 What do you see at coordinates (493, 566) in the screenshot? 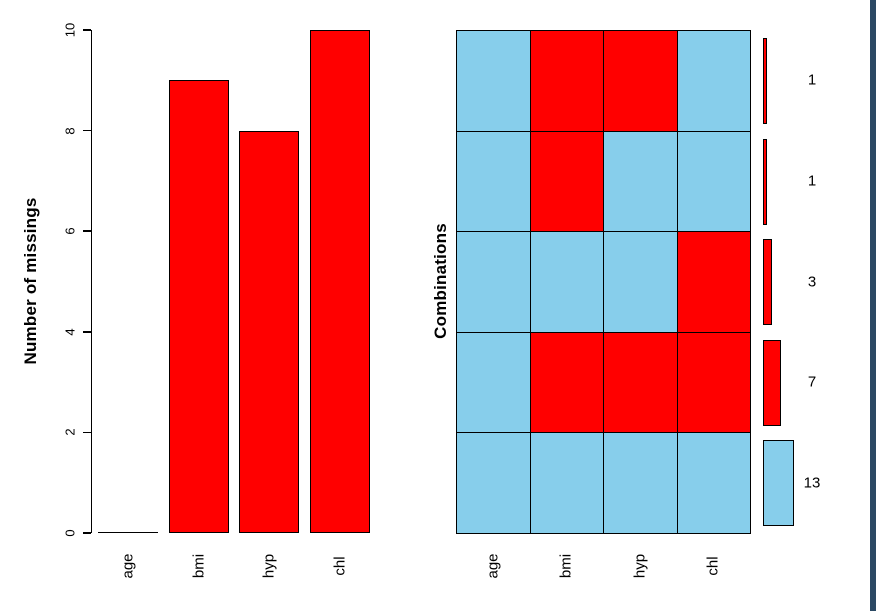
I see `x-category-label: age` at bounding box center [493, 566].